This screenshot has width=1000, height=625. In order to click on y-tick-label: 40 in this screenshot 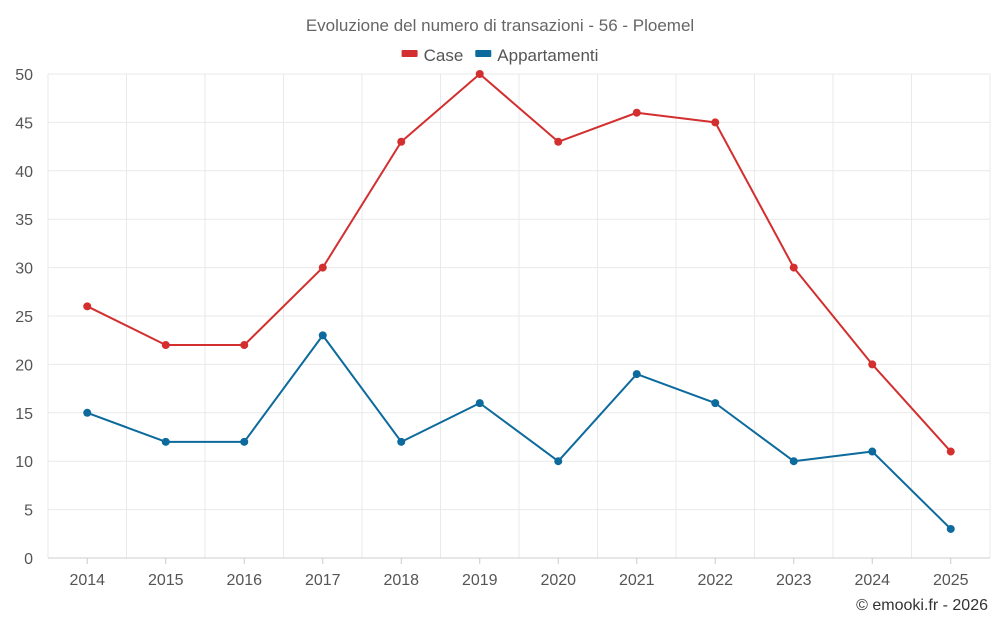, I will do `click(24, 172)`.